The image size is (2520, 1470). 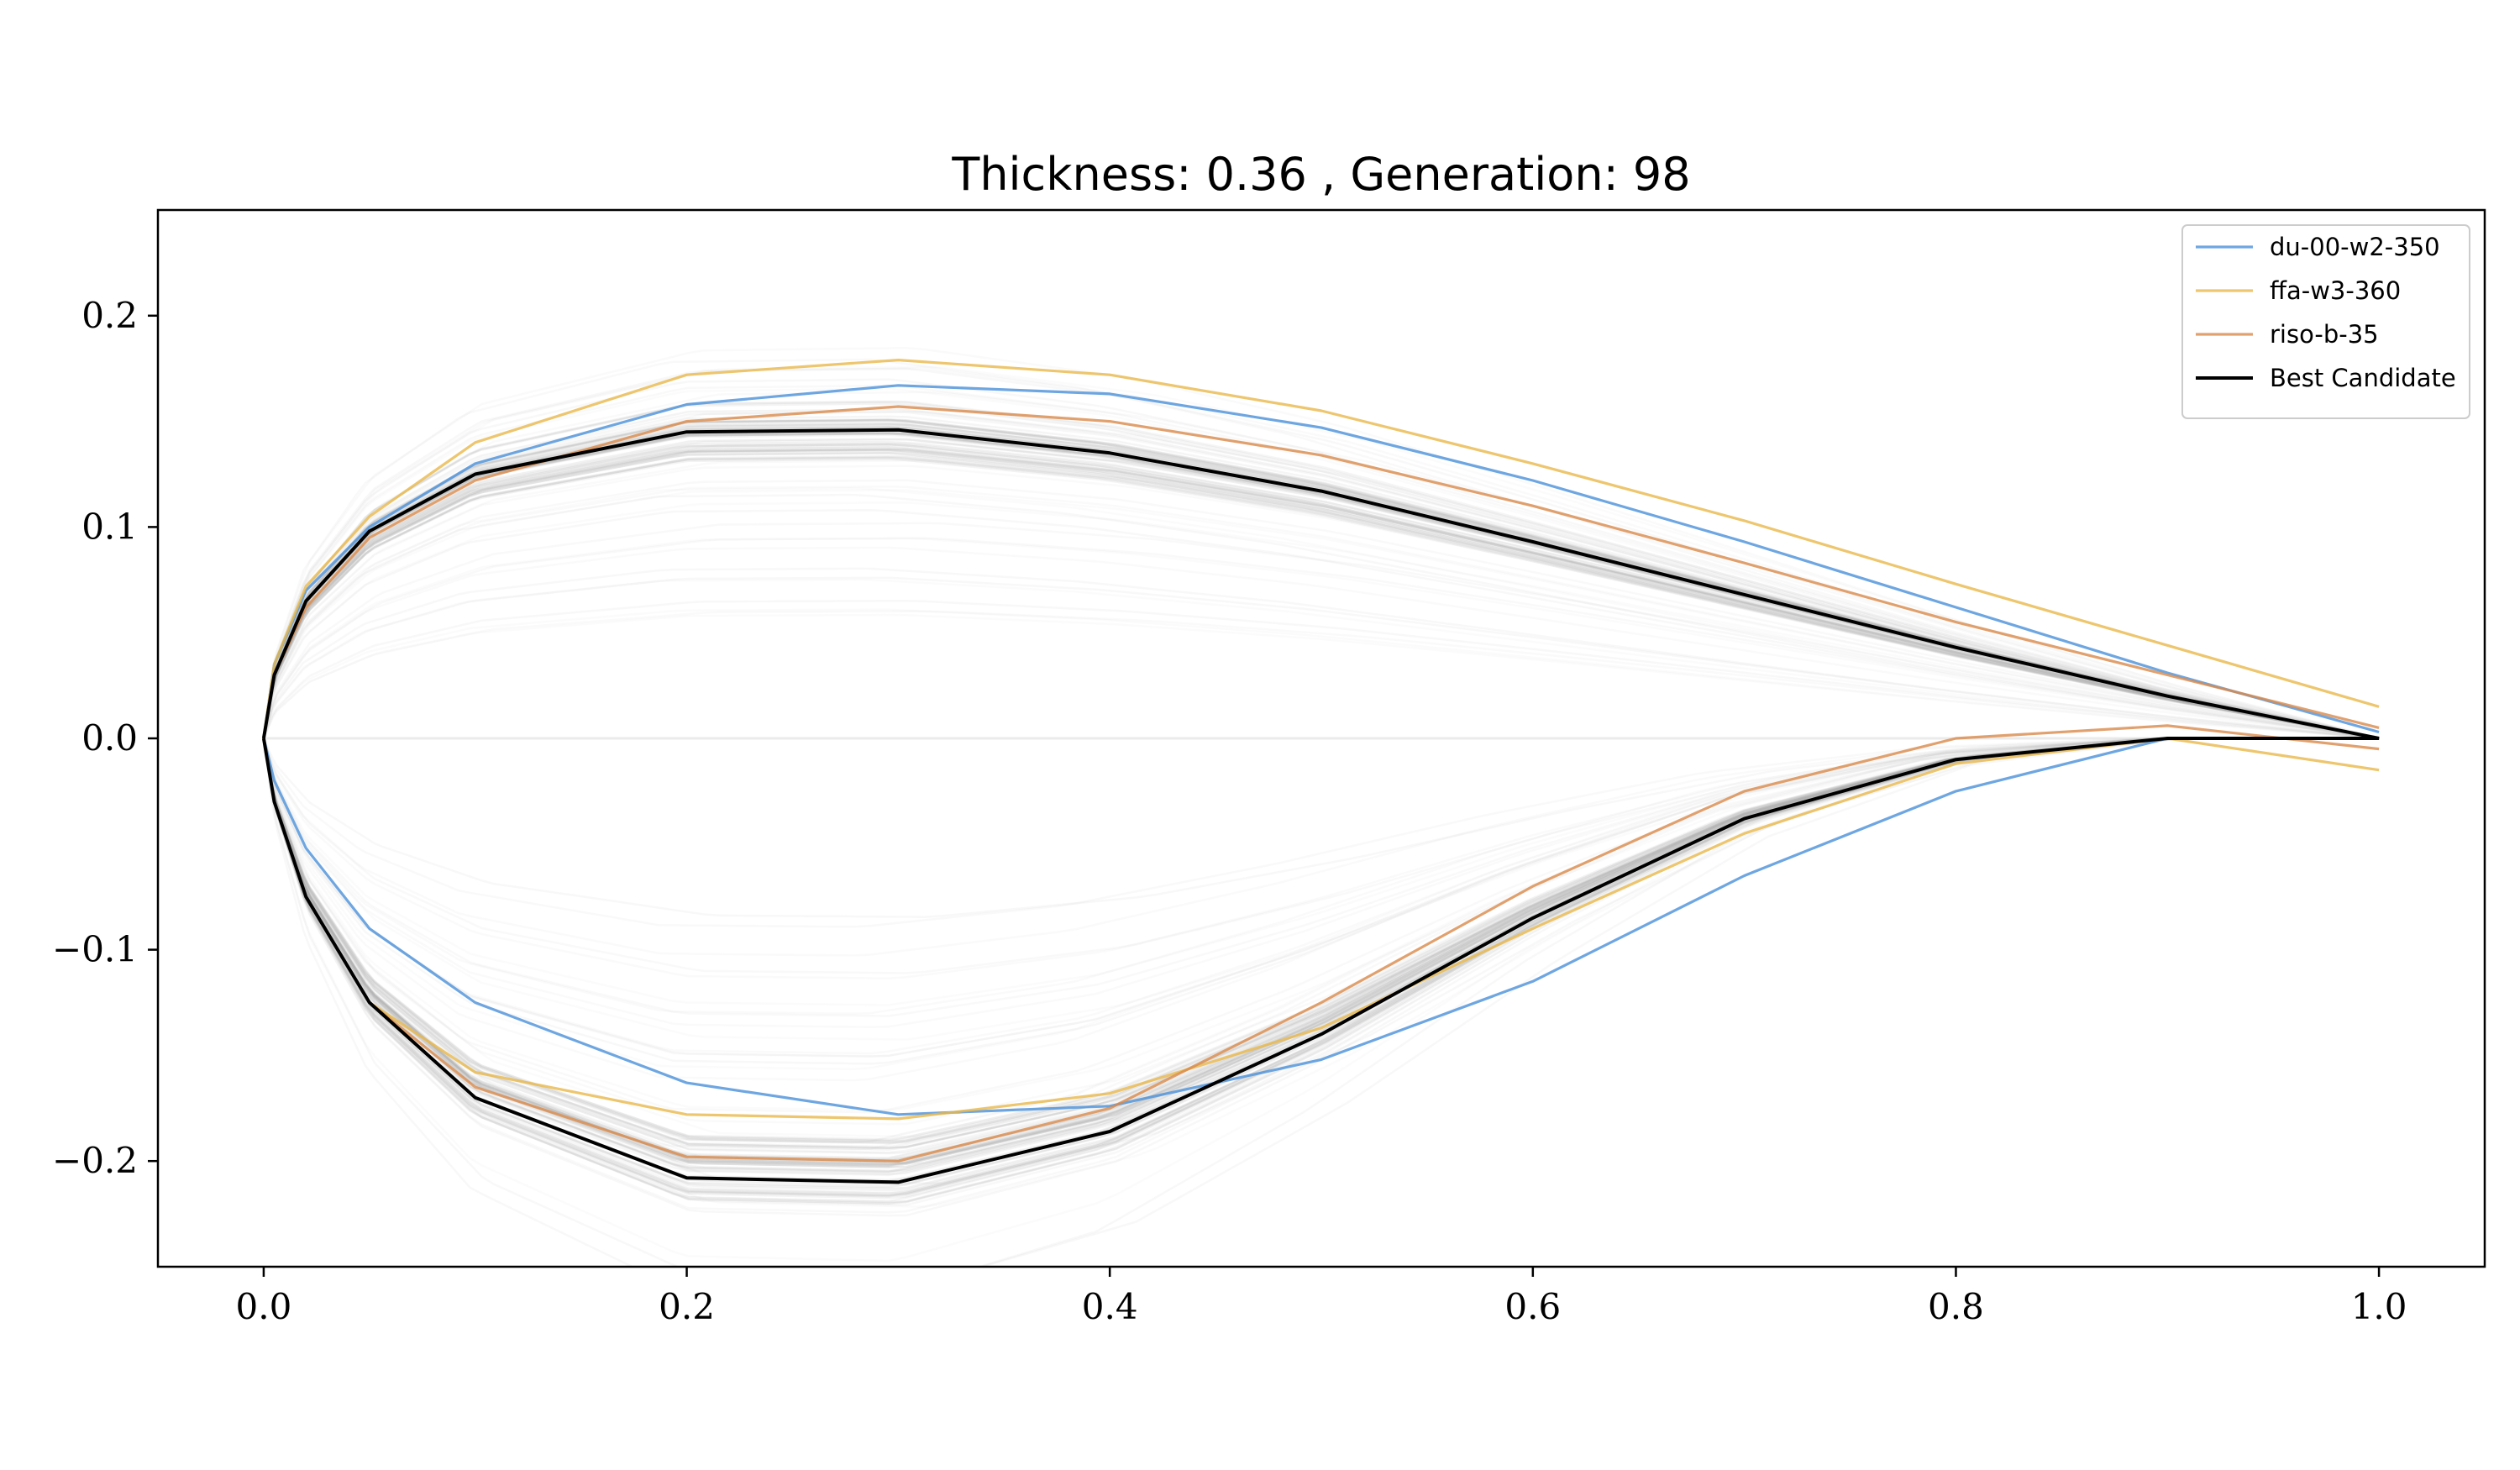 I want to click on y-tick-label: −0.1, so click(x=95, y=949).